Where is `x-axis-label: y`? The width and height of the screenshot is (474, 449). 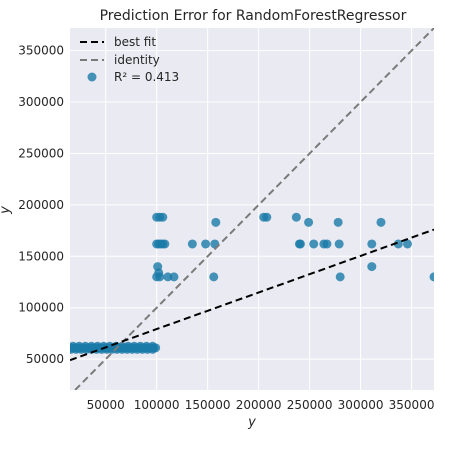 x-axis-label: y is located at coordinates (251, 422).